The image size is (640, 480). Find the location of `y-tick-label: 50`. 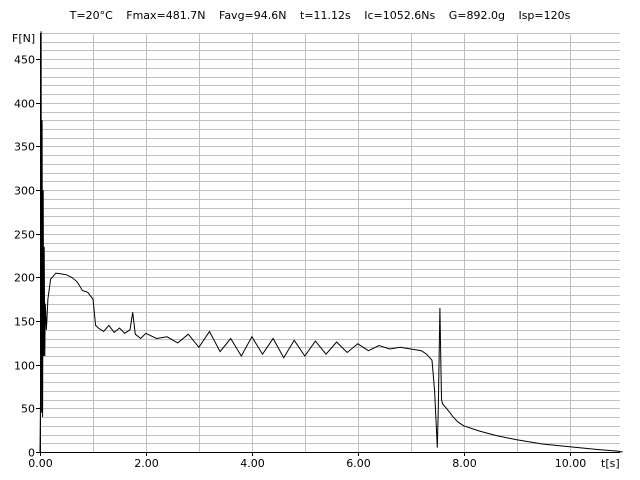

y-tick-label: 50 is located at coordinates (28, 409).